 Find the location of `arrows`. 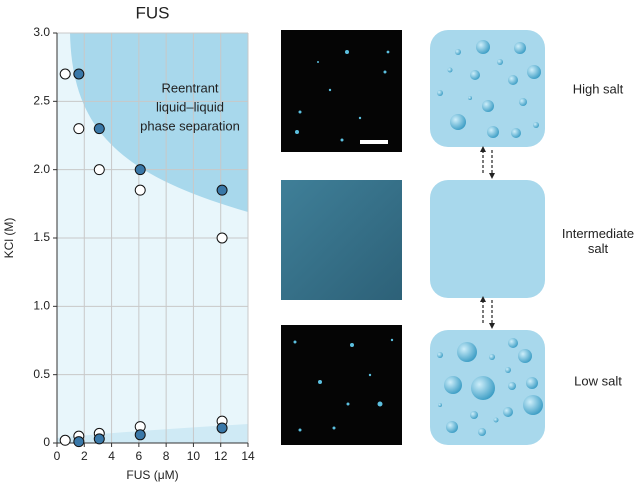

arrows is located at coordinates (487, 237).